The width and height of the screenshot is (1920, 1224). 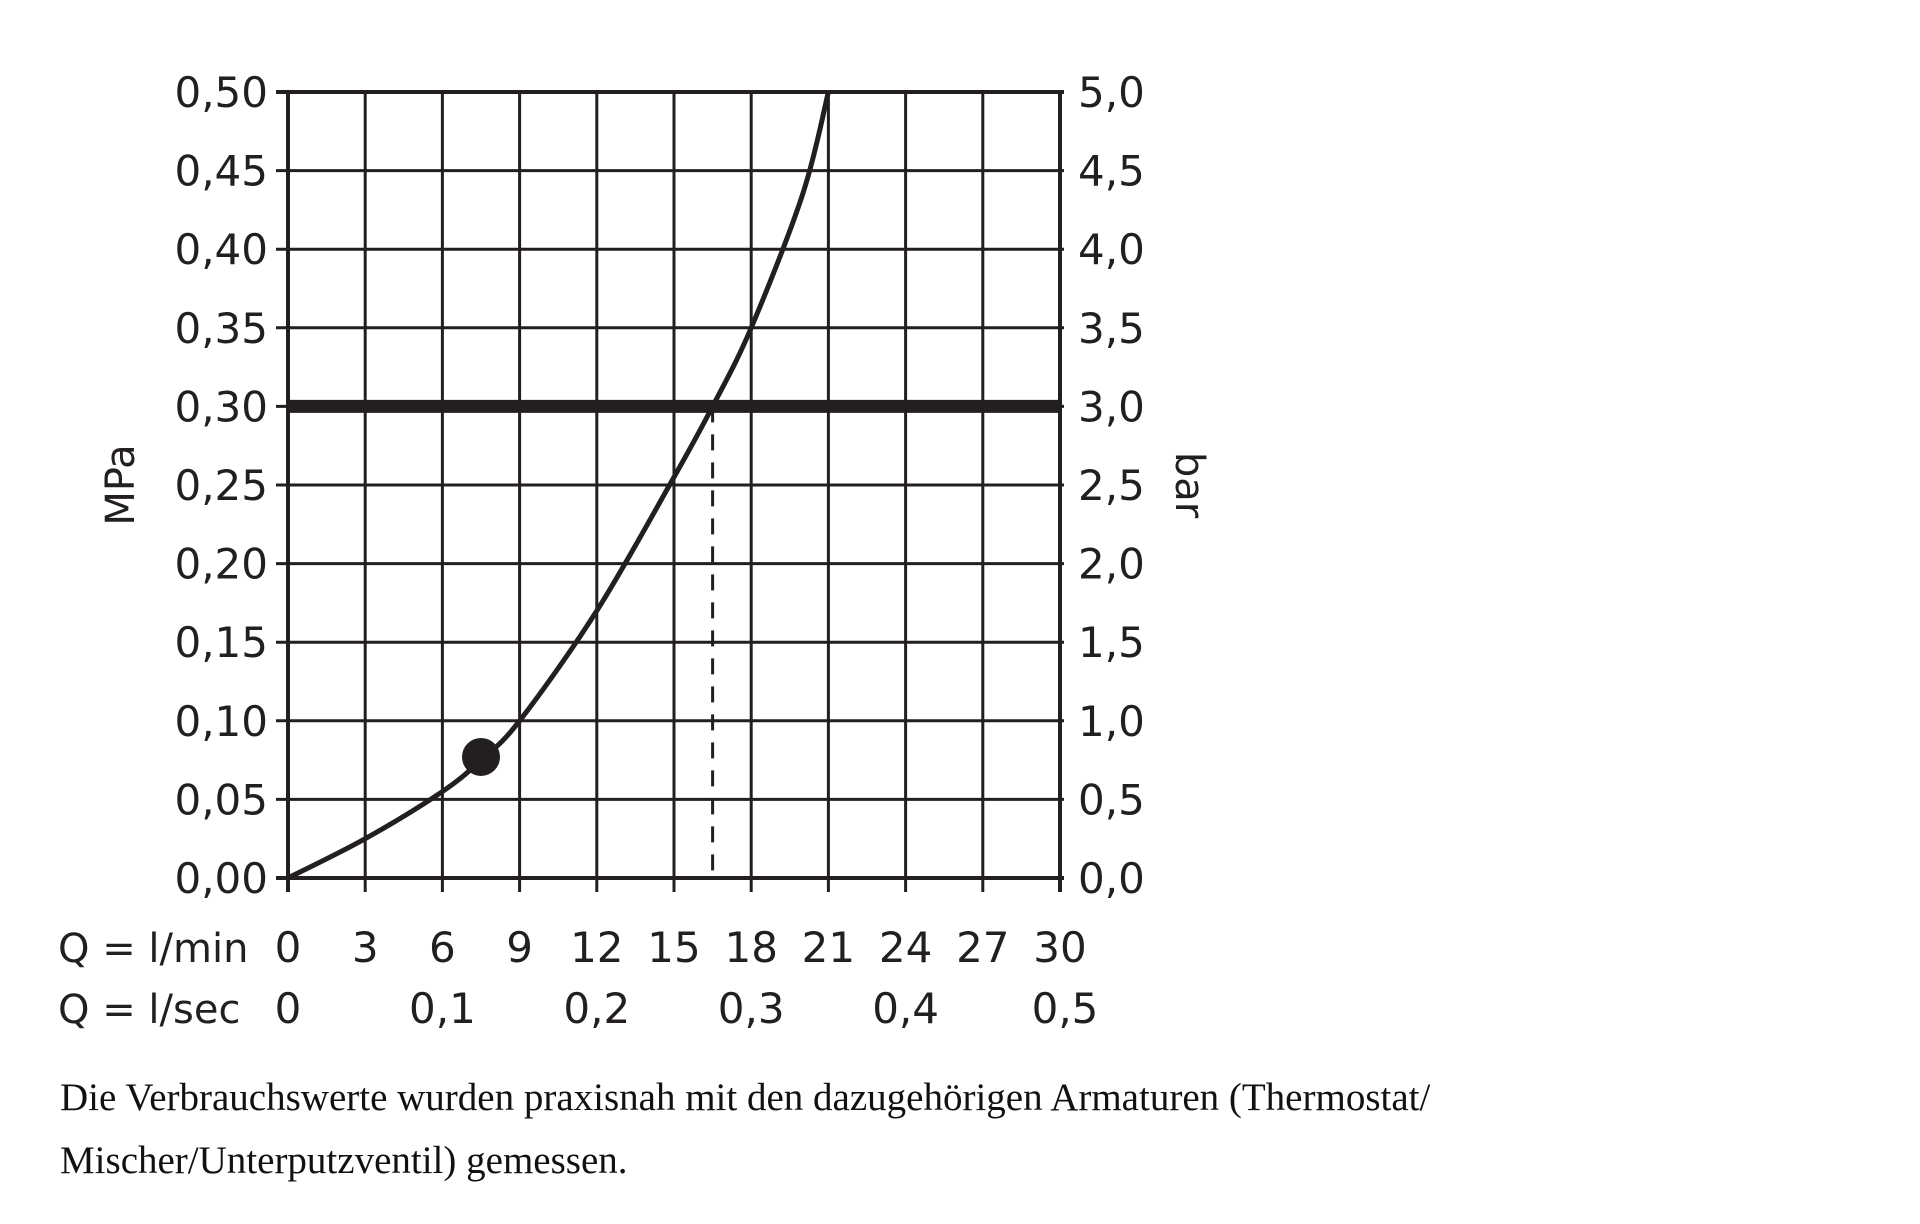 What do you see at coordinates (828, 947) in the screenshot?
I see `x-tick-label-lmin: 21` at bounding box center [828, 947].